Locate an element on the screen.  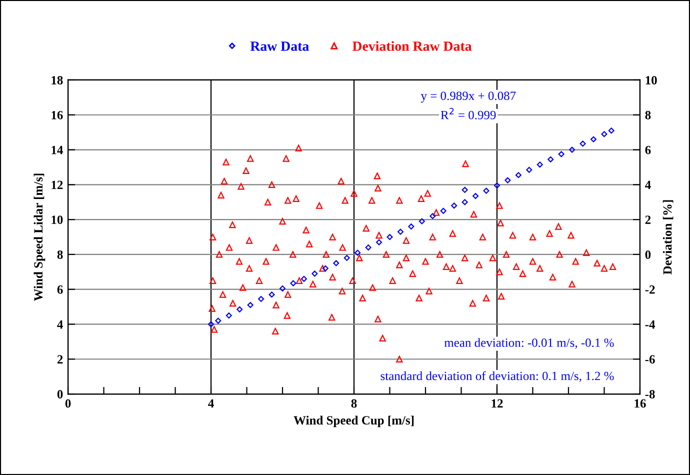
y-tick-label: 10 is located at coordinates (57, 220).